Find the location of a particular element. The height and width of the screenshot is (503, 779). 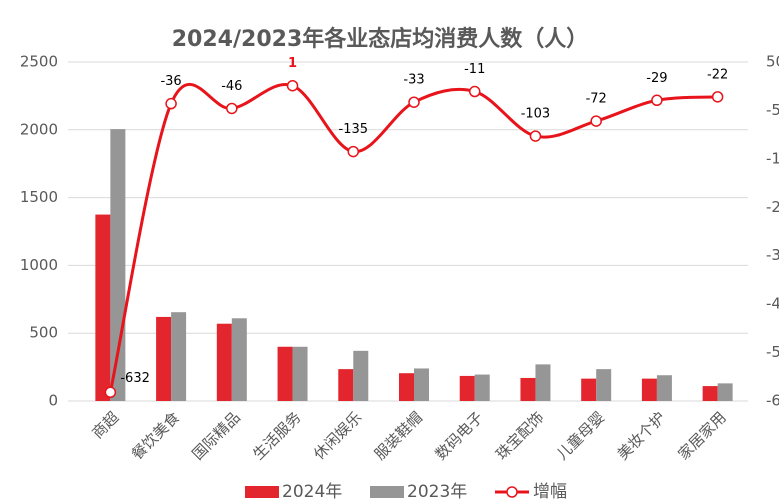

y-tick-label: 500 is located at coordinates (43, 333).